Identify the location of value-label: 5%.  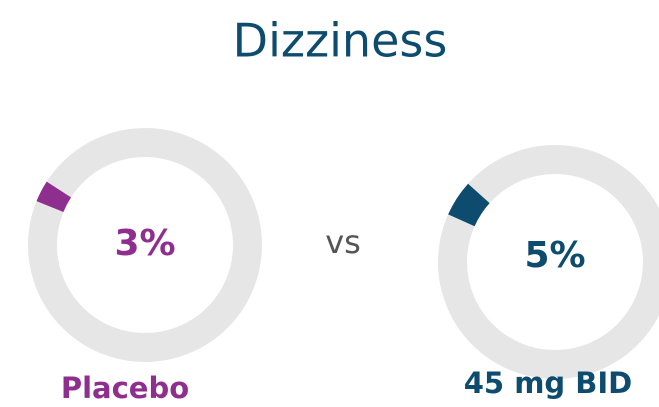
(554, 255).